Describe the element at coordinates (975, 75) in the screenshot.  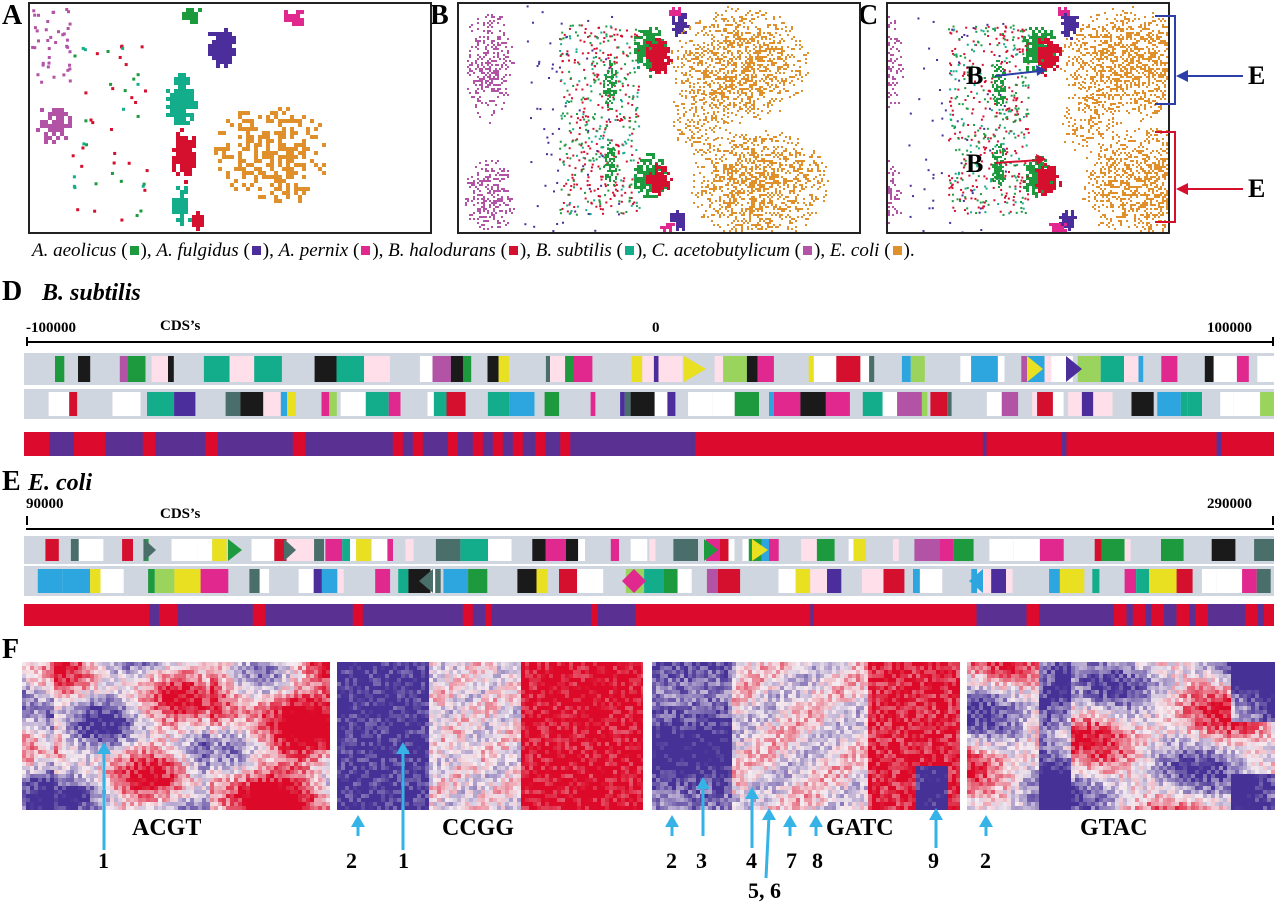
I see `callout-b-upper: B` at that location.